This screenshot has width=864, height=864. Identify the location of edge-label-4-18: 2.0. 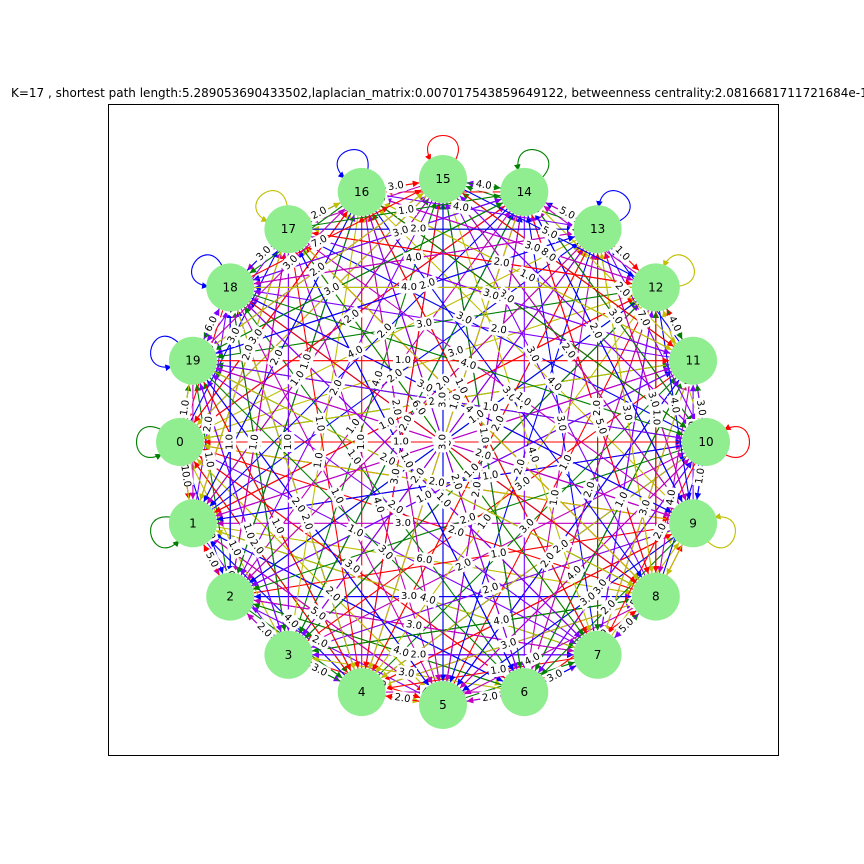
(307, 522).